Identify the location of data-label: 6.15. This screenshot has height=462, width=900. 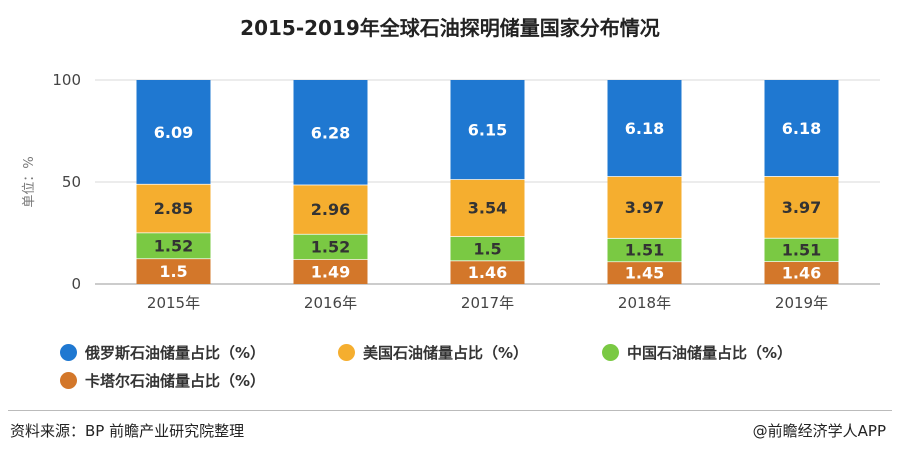
(487, 130).